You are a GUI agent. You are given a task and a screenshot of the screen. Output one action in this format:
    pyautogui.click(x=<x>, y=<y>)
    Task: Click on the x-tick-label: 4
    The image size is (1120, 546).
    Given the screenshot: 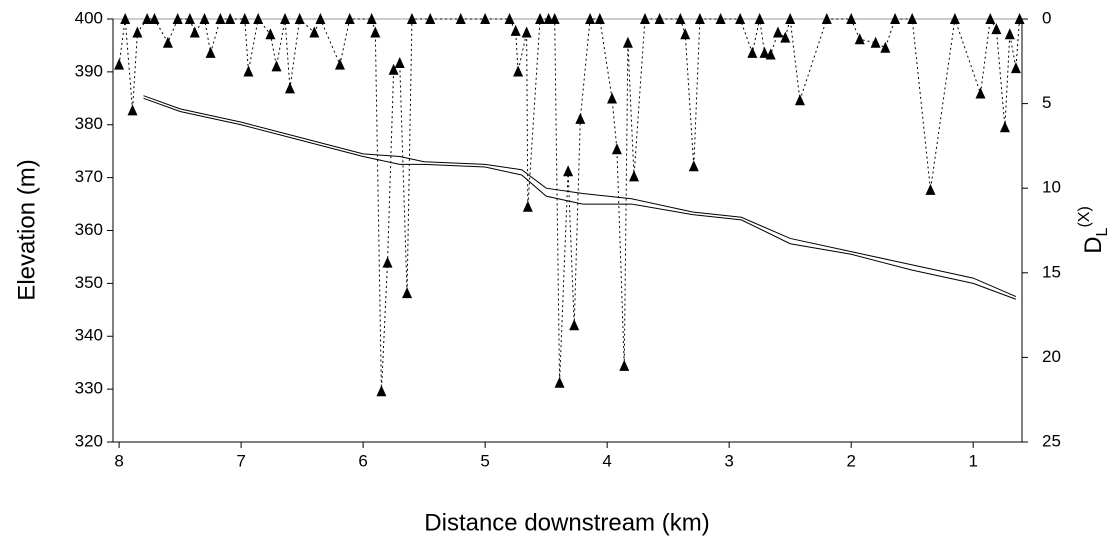 What is the action you would take?
    pyautogui.click(x=606, y=460)
    